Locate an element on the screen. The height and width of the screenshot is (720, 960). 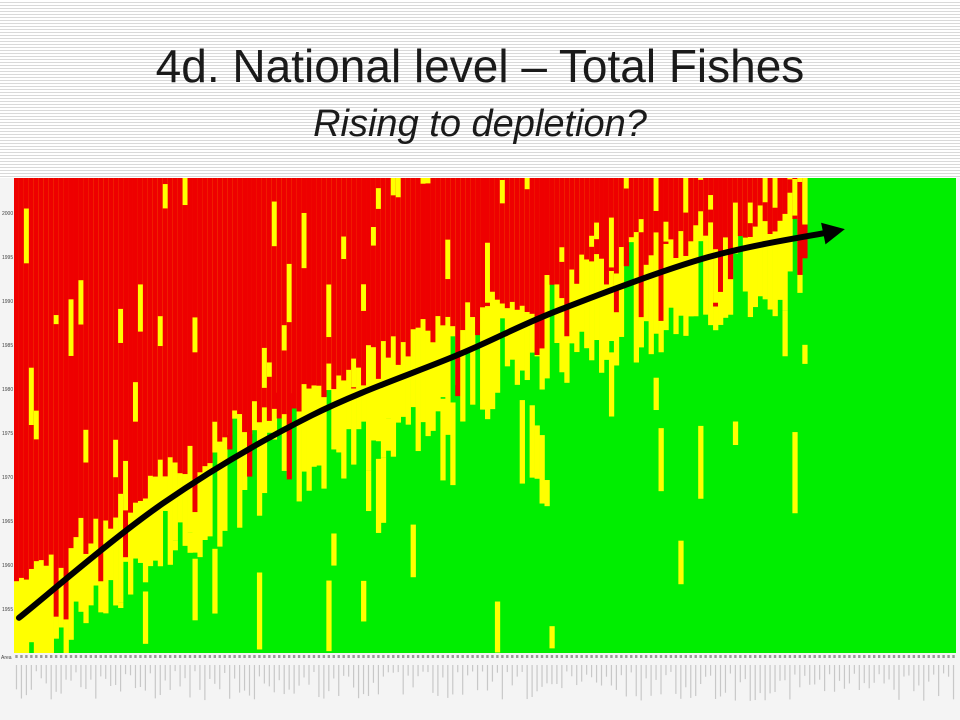
slide-title: 4d. National level – Total Fishes is located at coordinates (480, 66).